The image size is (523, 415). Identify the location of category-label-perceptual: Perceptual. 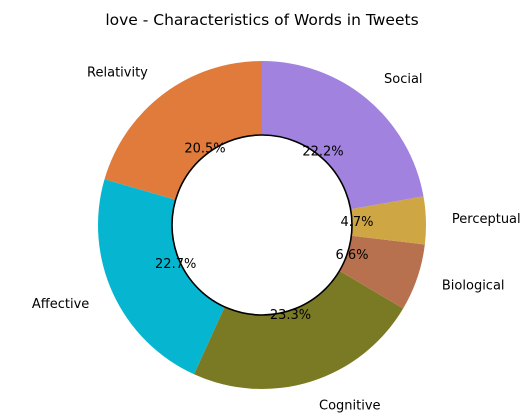
(486, 219).